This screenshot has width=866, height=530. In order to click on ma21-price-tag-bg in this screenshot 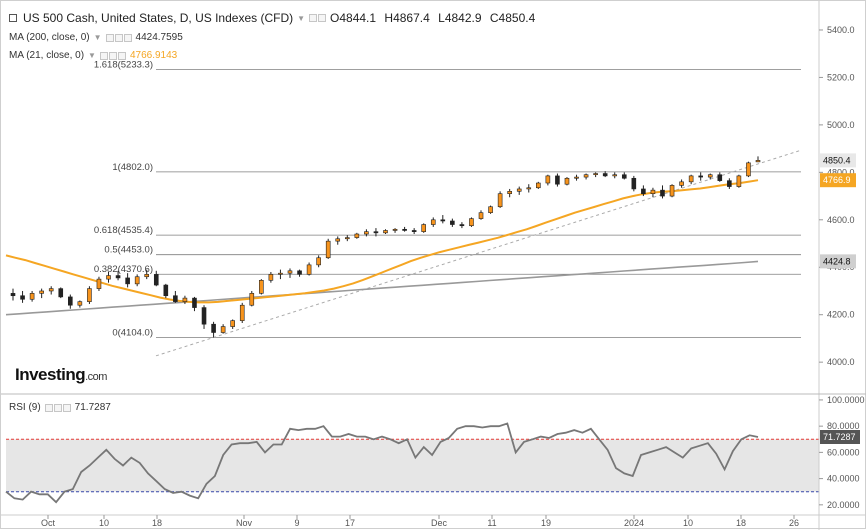, I will do `click(838, 180)`.